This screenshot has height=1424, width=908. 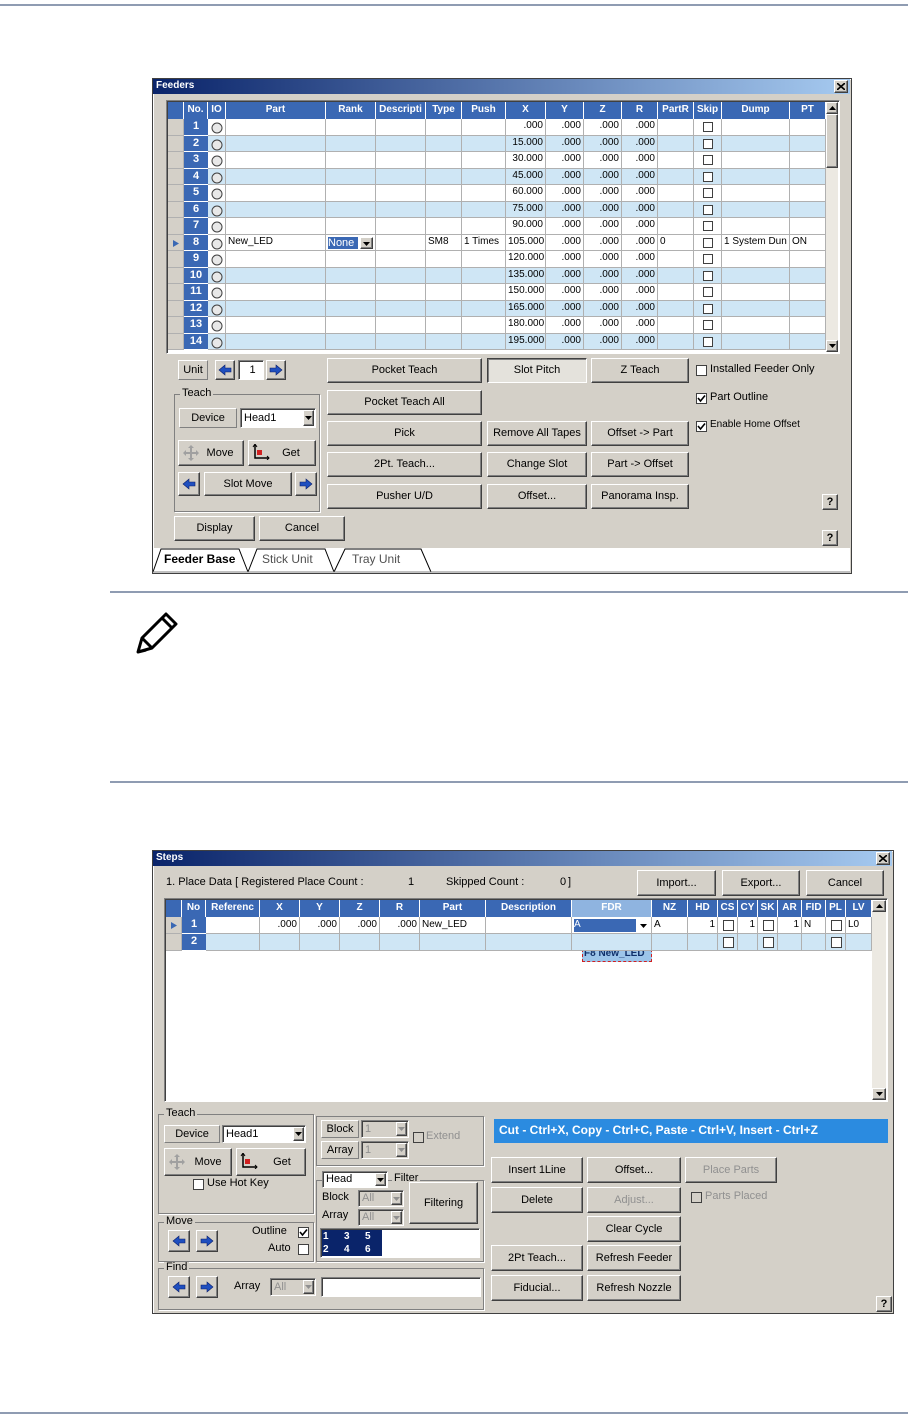 I want to click on scroll-thumb, so click(x=832, y=141).